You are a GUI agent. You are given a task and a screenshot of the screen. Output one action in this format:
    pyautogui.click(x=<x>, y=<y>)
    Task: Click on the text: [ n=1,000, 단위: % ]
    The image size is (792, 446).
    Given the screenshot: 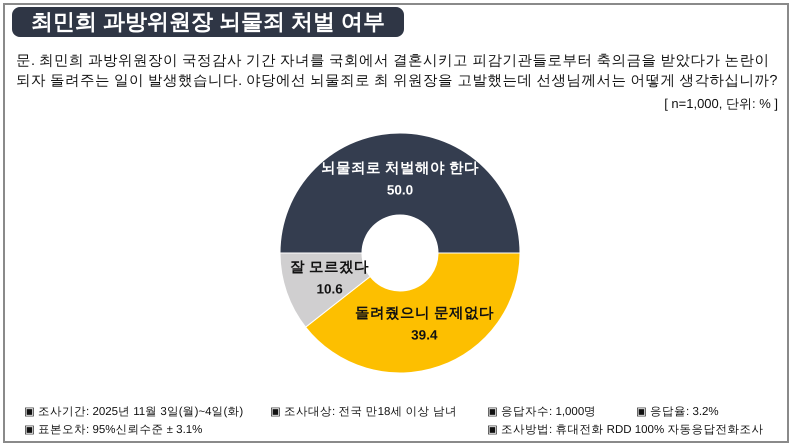 What is the action you would take?
    pyautogui.click(x=721, y=104)
    